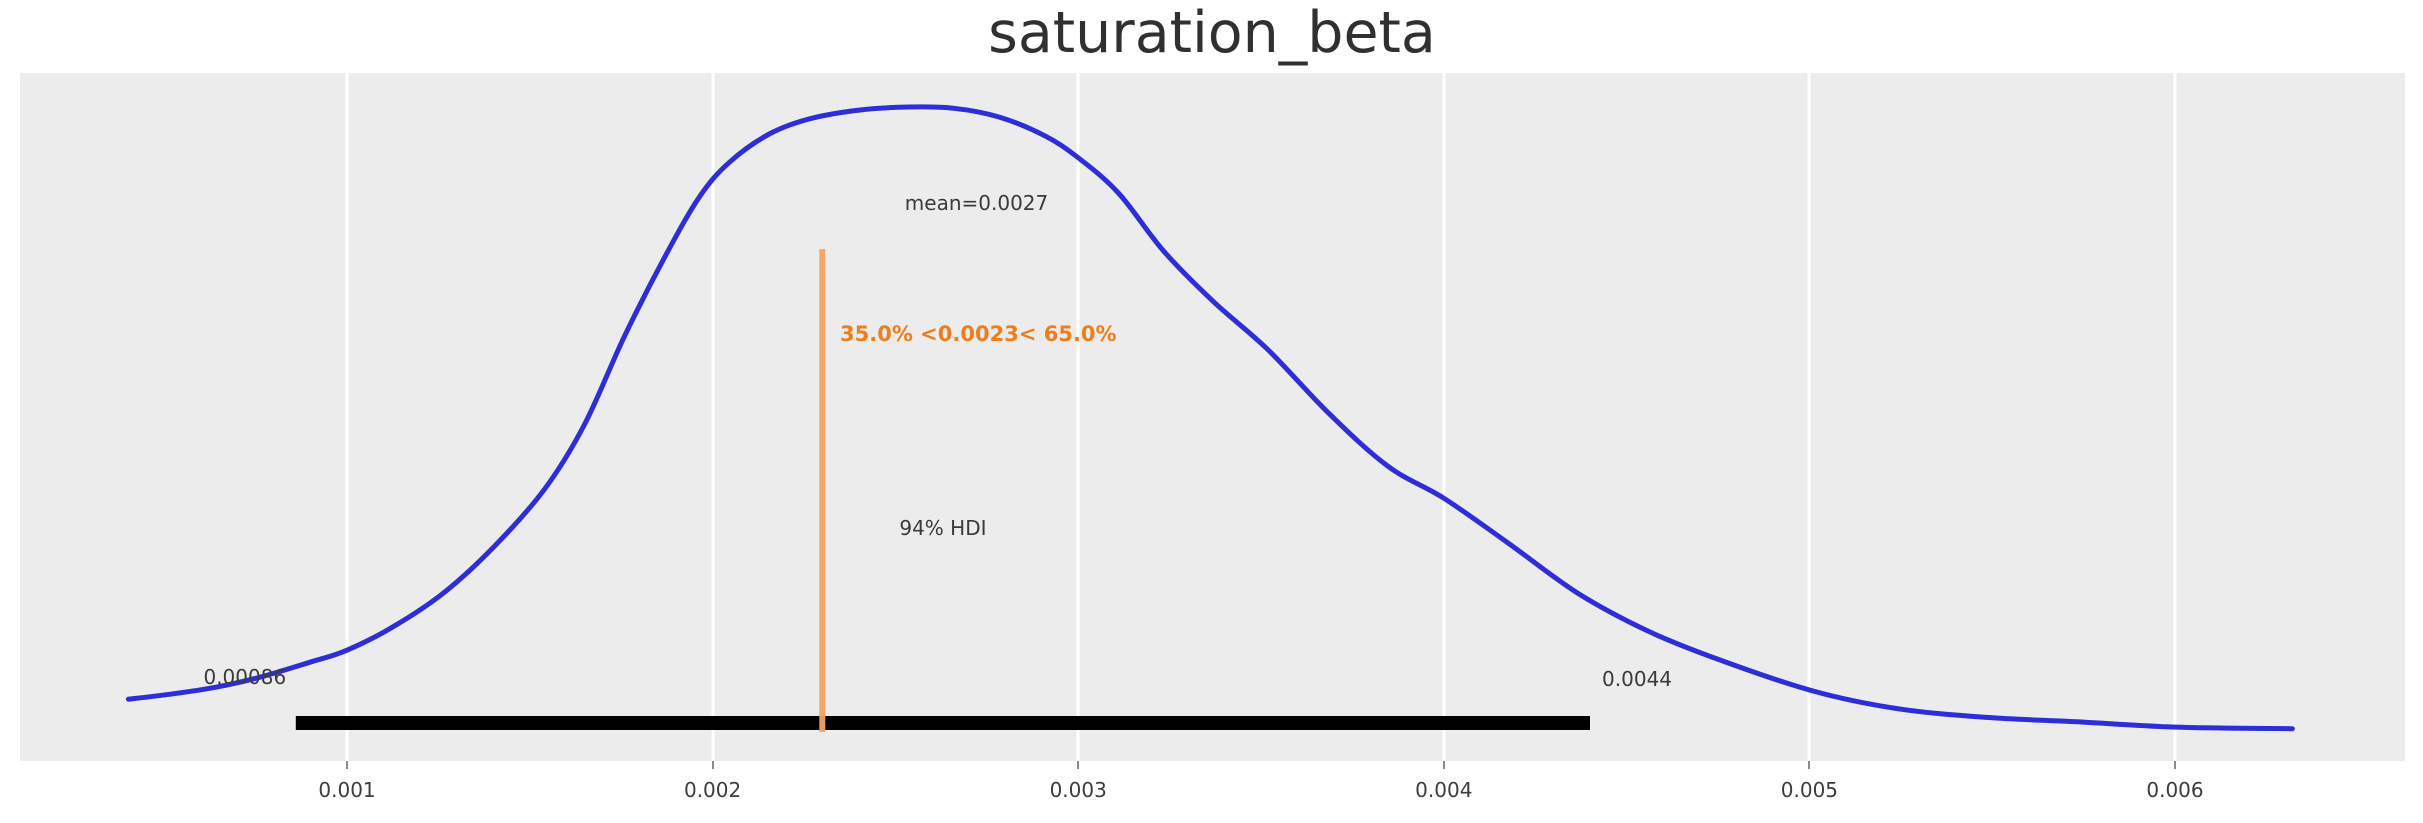  What do you see at coordinates (1637, 679) in the screenshot?
I see `hdi-upper-label: 0.0044` at bounding box center [1637, 679].